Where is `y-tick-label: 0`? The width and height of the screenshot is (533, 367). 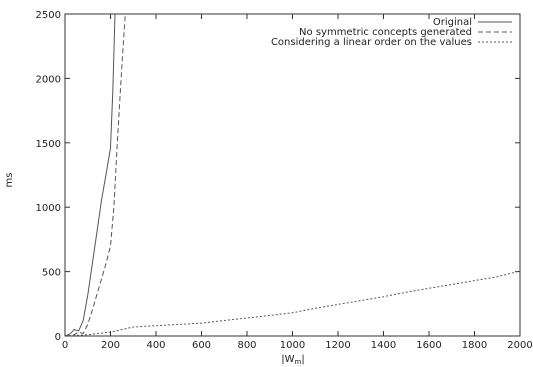
y-tick-label: 0 is located at coordinates (58, 337).